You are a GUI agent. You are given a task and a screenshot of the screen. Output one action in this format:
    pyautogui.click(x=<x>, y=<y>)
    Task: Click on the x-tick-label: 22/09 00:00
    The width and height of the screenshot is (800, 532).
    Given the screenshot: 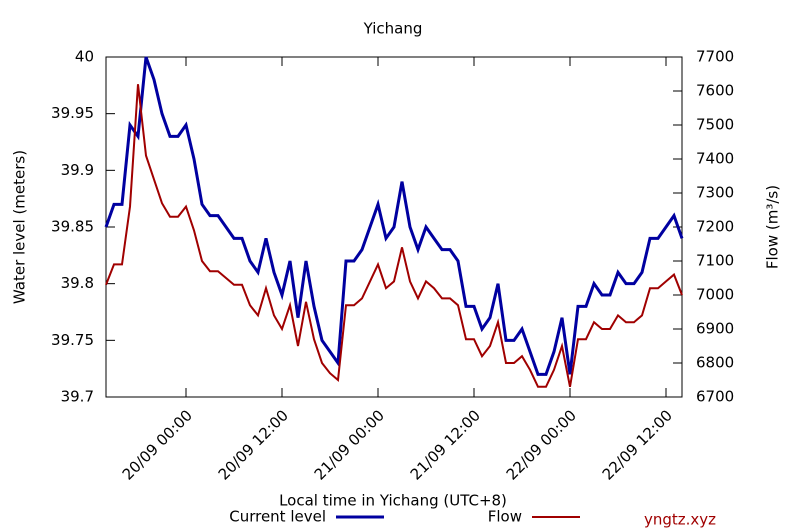 What is the action you would take?
    pyautogui.click(x=541, y=444)
    